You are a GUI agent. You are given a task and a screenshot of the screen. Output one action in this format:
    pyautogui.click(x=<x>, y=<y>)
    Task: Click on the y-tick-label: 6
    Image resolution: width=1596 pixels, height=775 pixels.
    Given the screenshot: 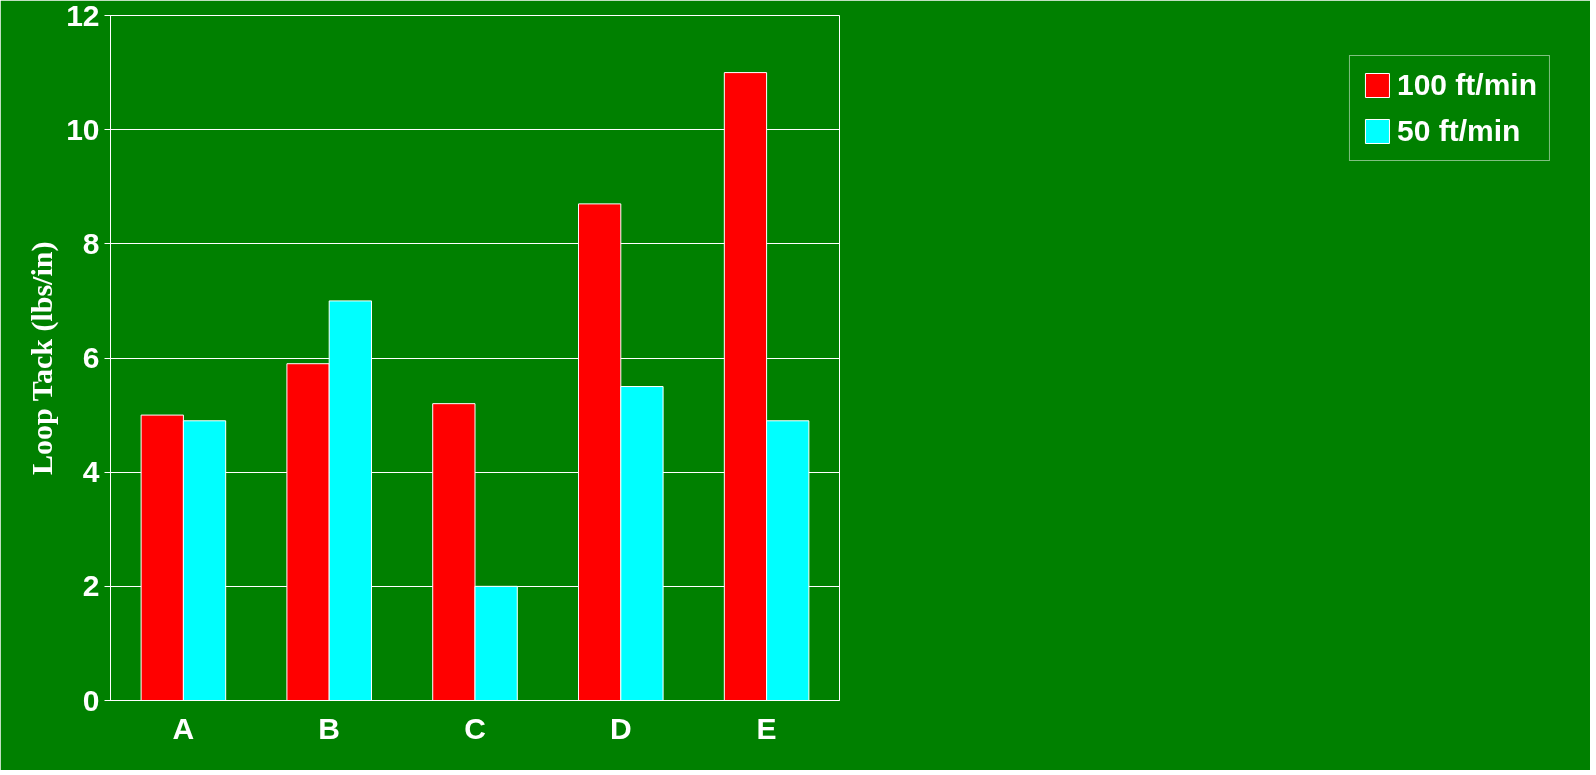 What is the action you would take?
    pyautogui.click(x=91, y=357)
    